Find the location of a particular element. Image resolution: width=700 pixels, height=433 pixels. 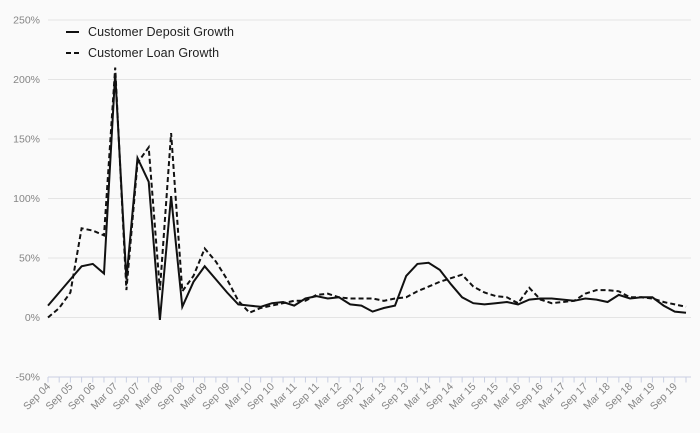

legend-item-loan-growth: Customer Loan Growth is located at coordinates (150, 53).